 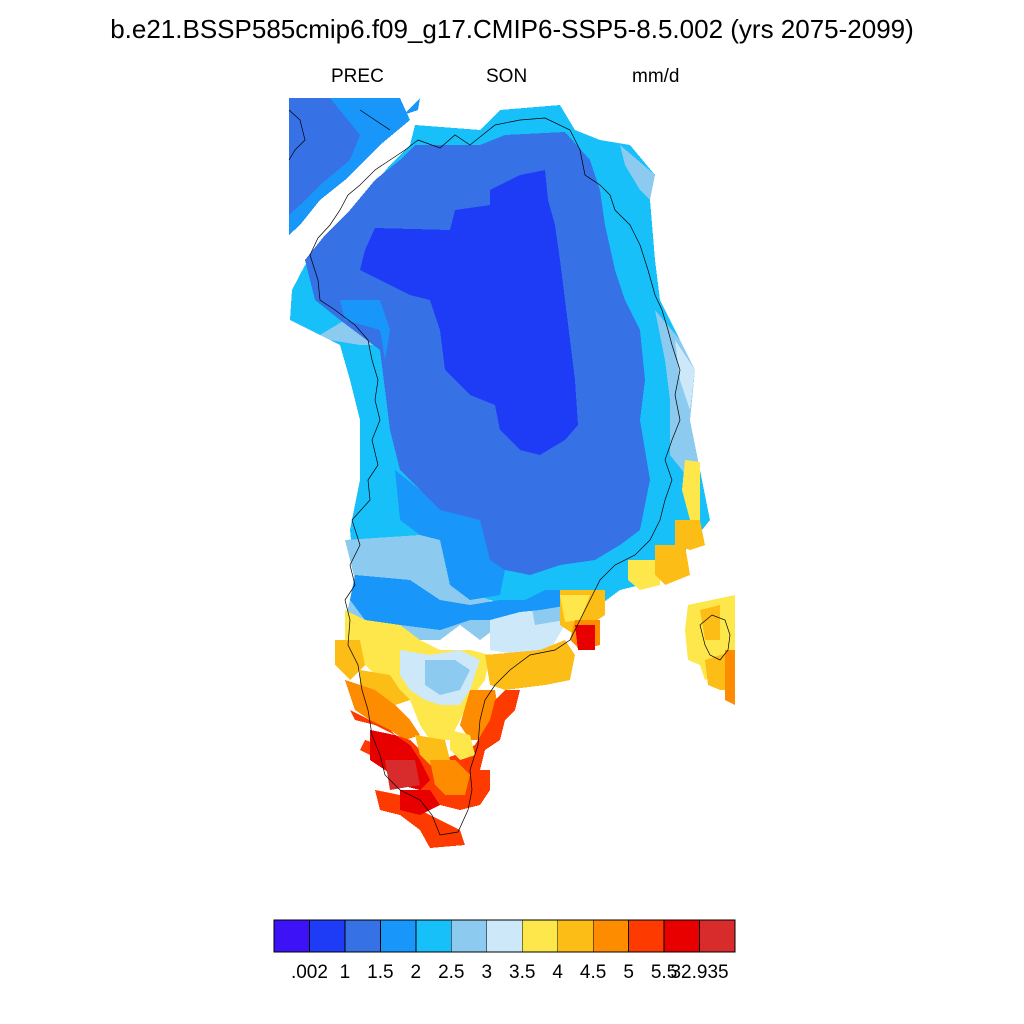 What do you see at coordinates (664, 972) in the screenshot?
I see `colorbar-tick-label: 5.5` at bounding box center [664, 972].